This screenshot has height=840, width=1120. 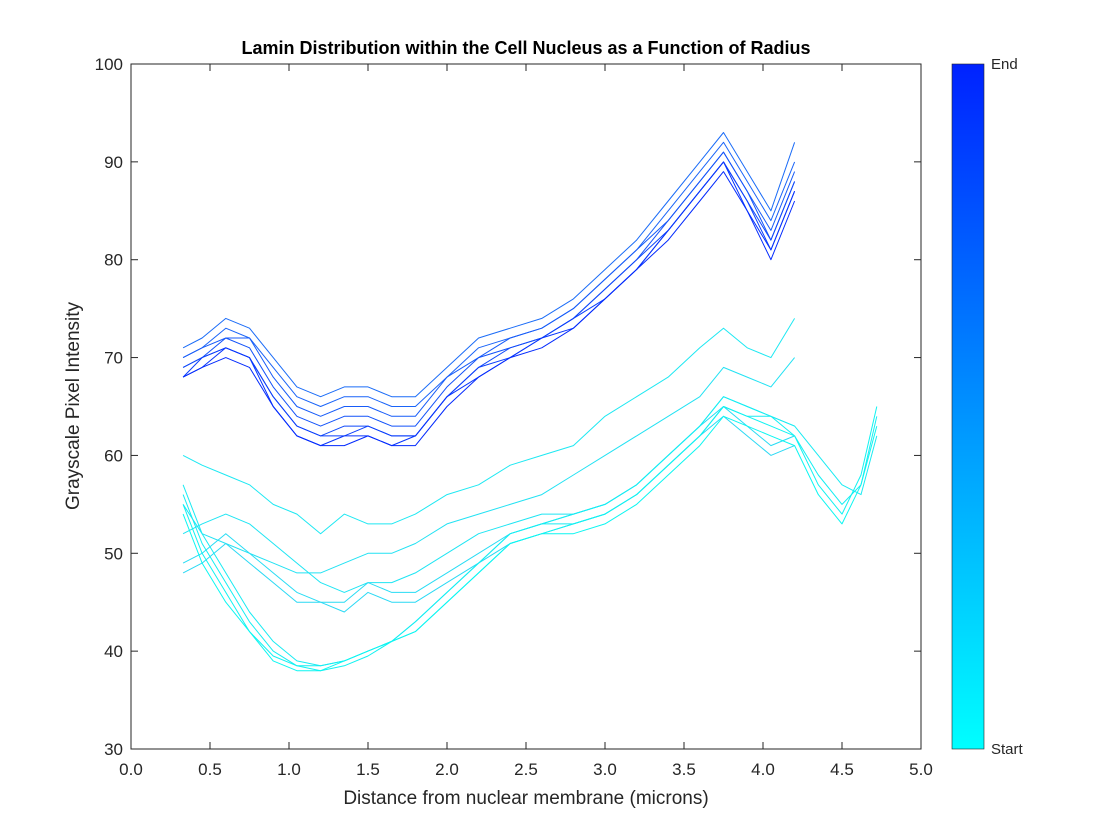 What do you see at coordinates (1004, 64) in the screenshot?
I see `colorbar-end-label: End` at bounding box center [1004, 64].